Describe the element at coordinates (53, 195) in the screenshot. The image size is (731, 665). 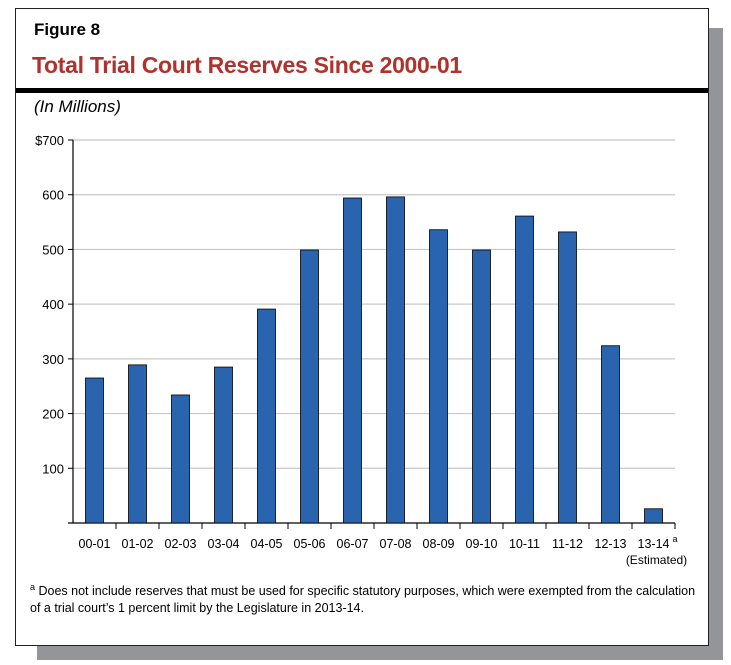
I see `y-tick-label: 600` at that location.